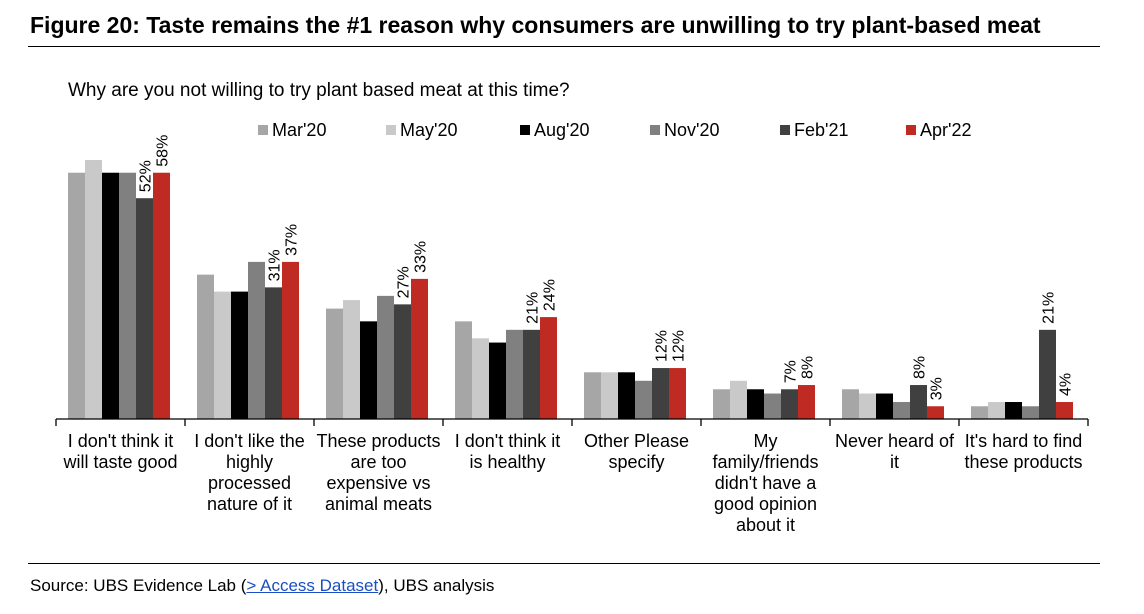 The width and height of the screenshot is (1144, 614). I want to click on data-label-0-4: 12%, so click(662, 346).